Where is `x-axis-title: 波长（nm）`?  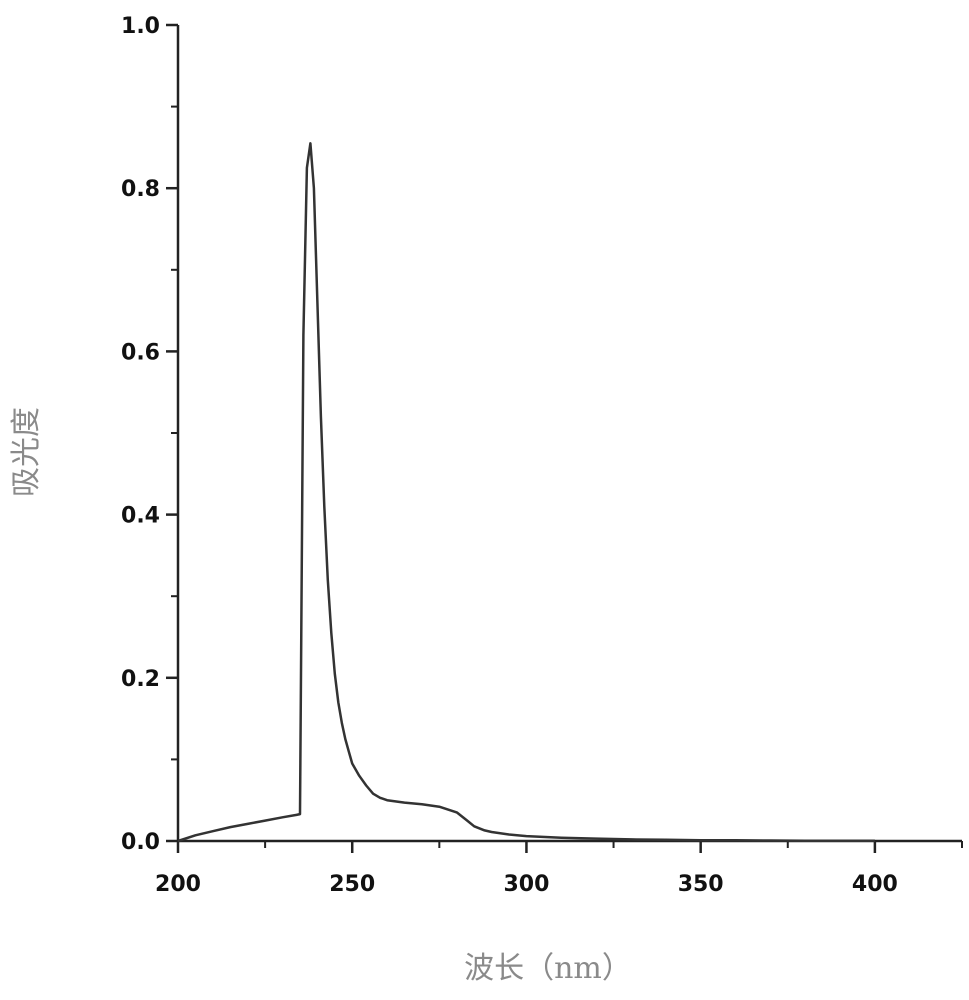
x-axis-title: 波长（nm） is located at coordinates (548, 968).